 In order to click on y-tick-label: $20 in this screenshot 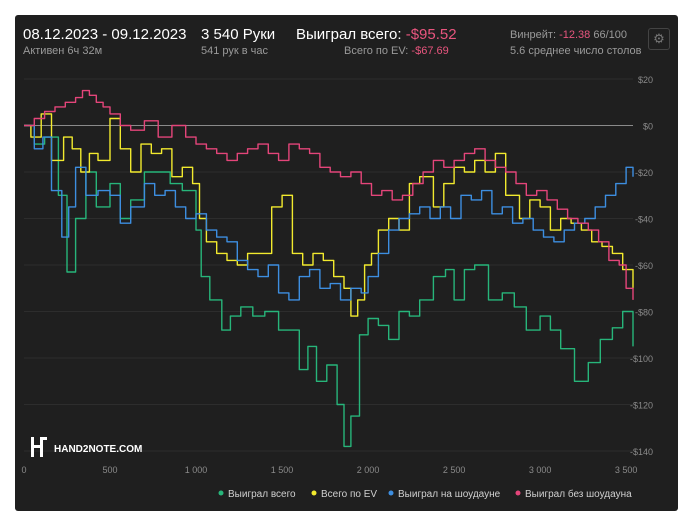, I will do `click(645, 80)`.